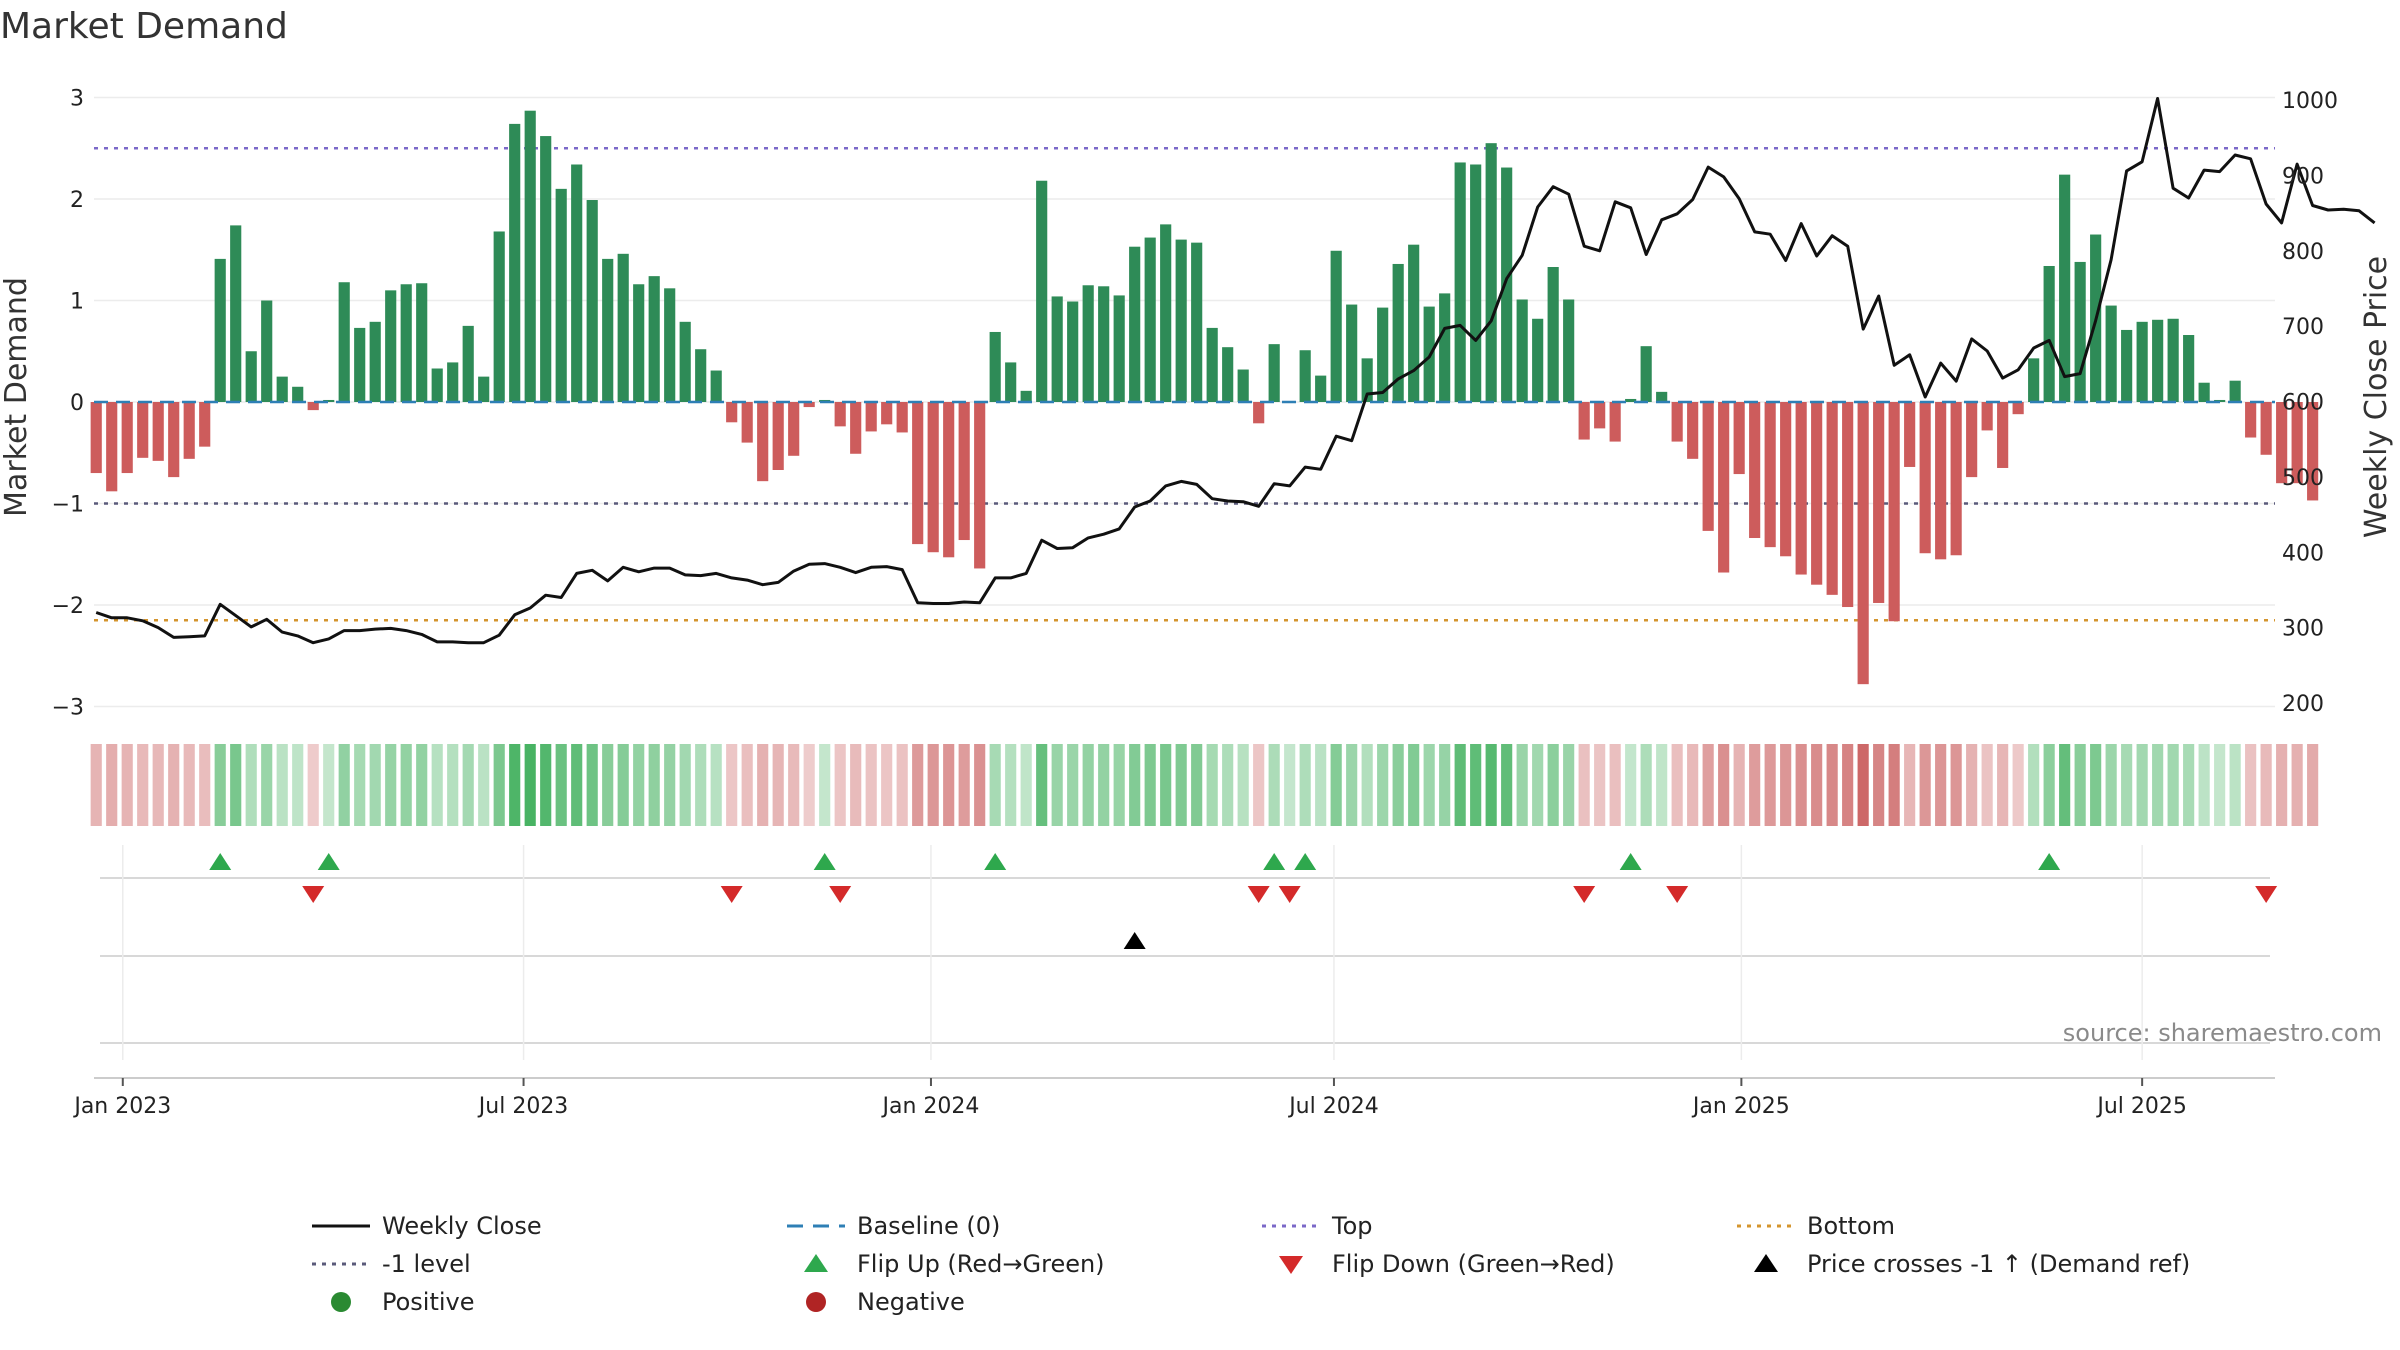 The width and height of the screenshot is (2400, 1350). What do you see at coordinates (1204, 785) in the screenshot?
I see `demand-heat-strip` at bounding box center [1204, 785].